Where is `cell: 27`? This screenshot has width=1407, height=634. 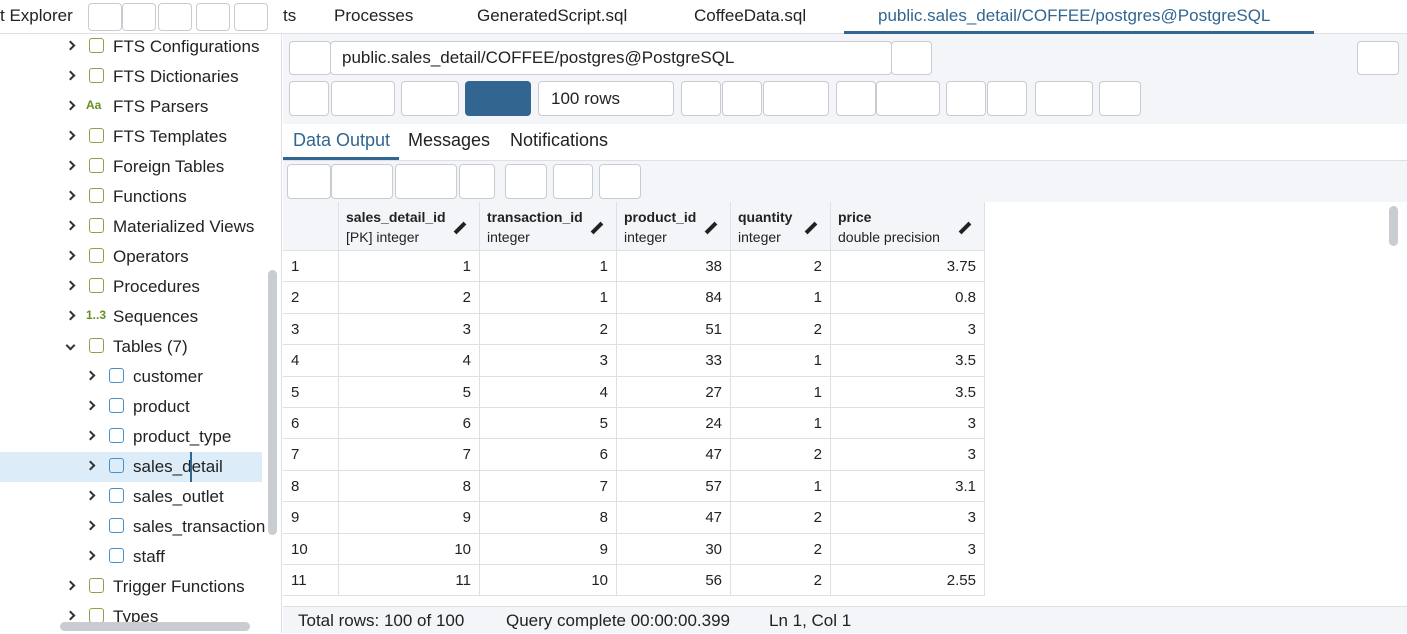 cell: 27 is located at coordinates (674, 392).